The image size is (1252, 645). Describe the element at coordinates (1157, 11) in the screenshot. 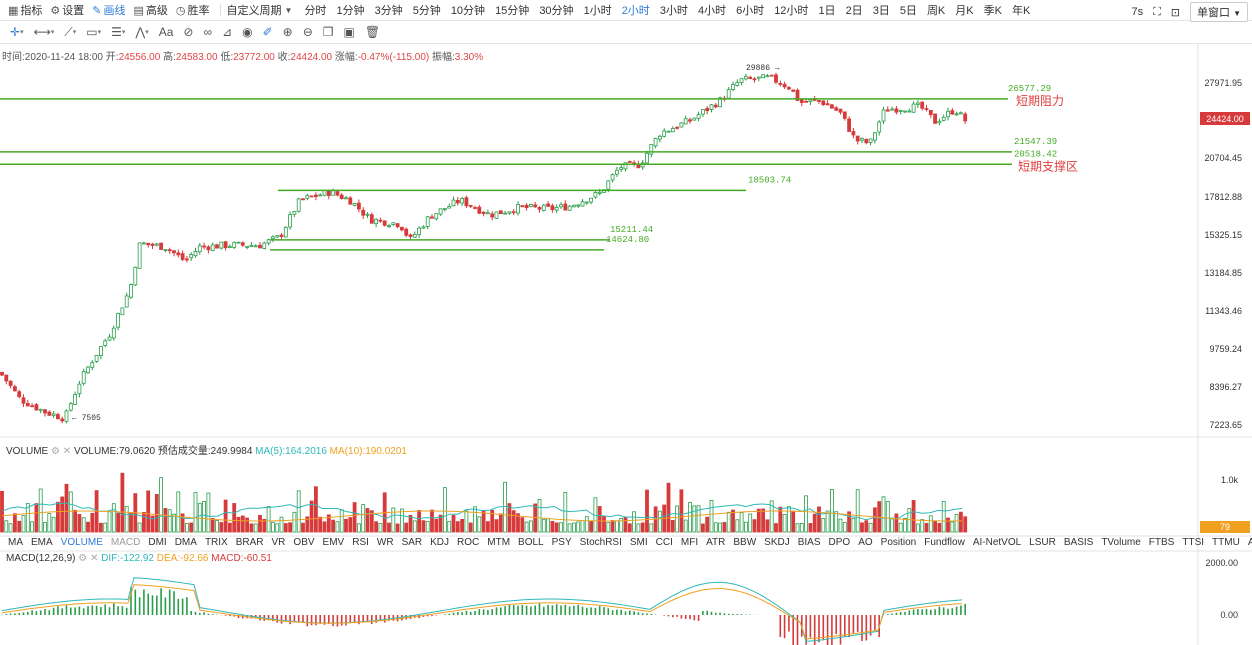

I see `fullscreen-icon: ⛶` at that location.